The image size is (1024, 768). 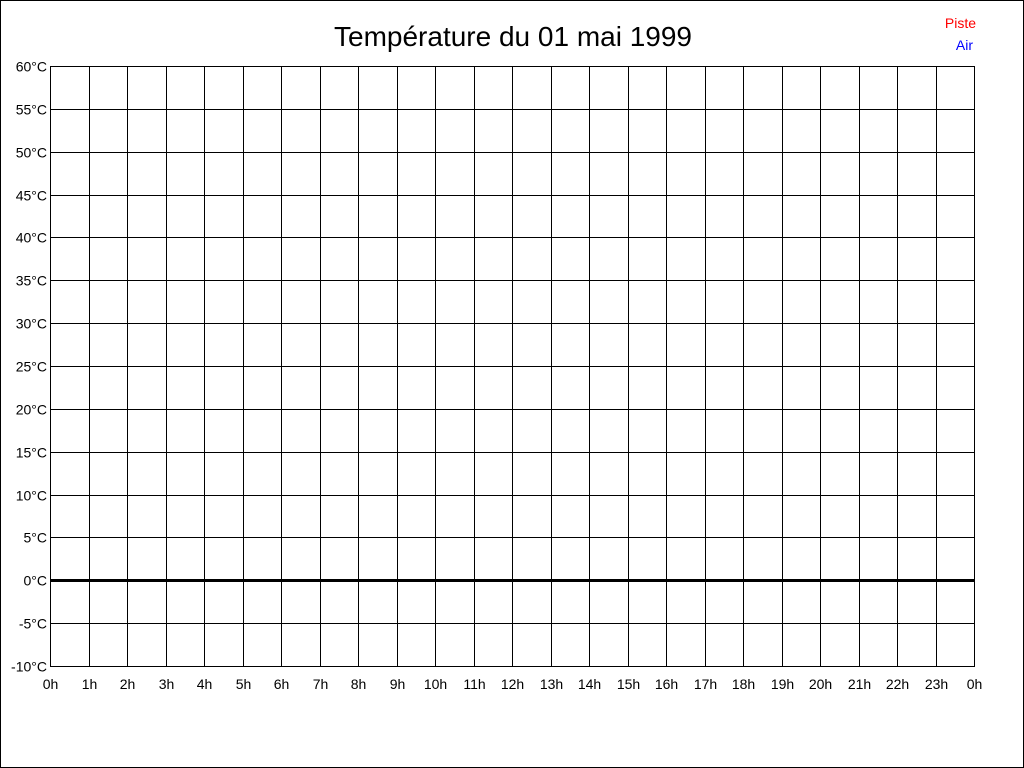 I want to click on y-tick-label: 60°C, so click(x=31, y=67).